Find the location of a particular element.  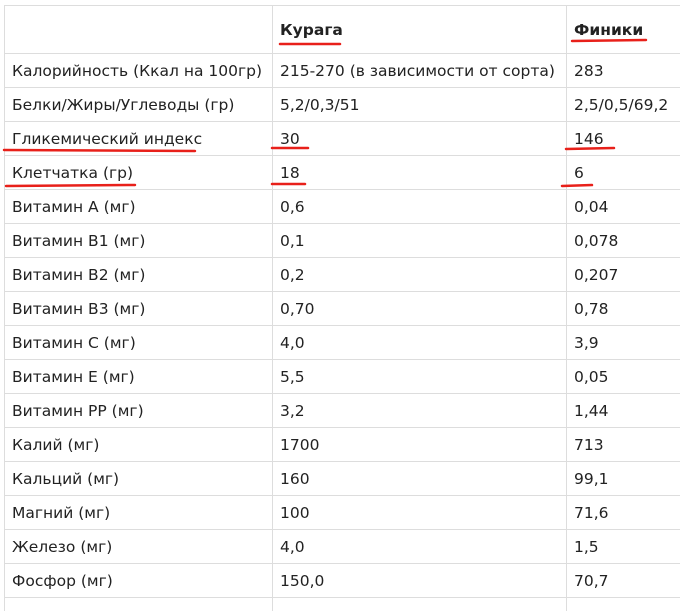

table-cell: Магний (мг) is located at coordinates (138, 512).